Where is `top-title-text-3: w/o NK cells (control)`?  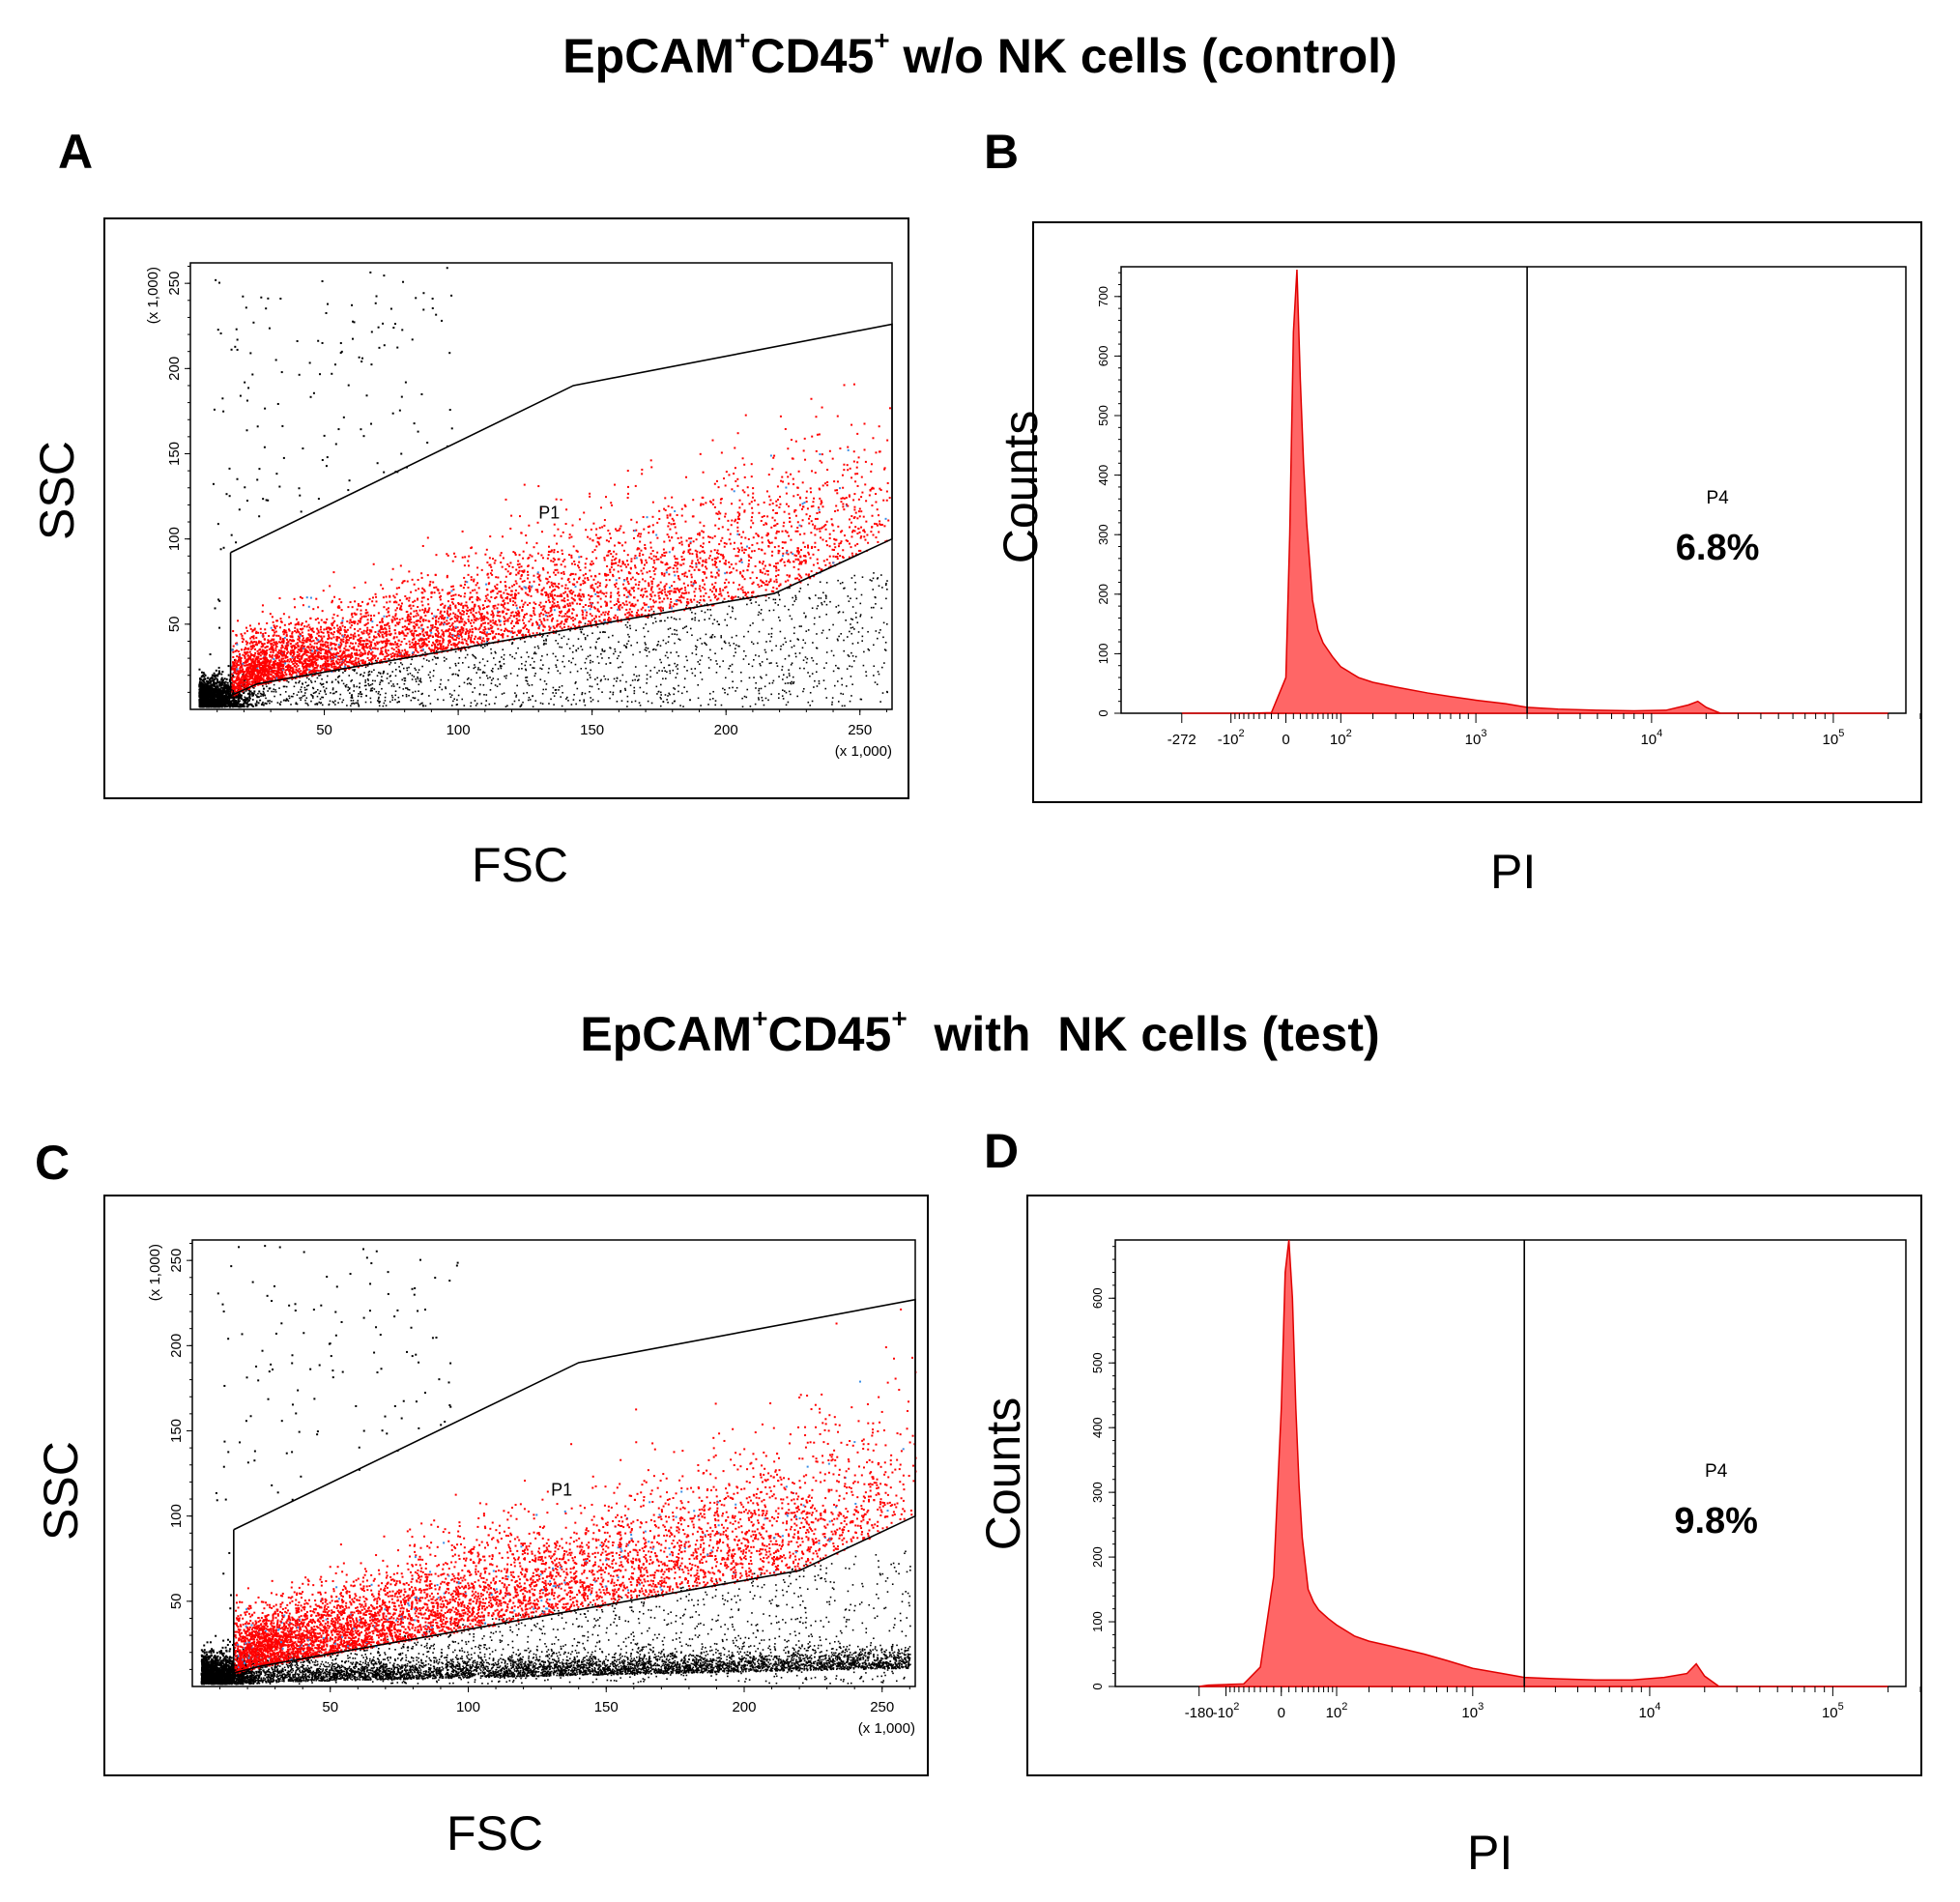 top-title-text-3: w/o NK cells (control) is located at coordinates (1144, 56).